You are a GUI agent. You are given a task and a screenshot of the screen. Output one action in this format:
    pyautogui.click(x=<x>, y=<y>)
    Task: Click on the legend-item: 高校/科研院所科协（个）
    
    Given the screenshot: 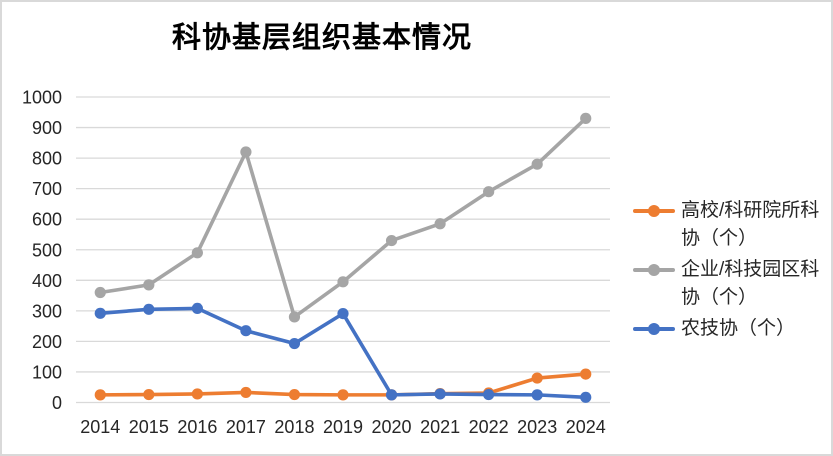 What is the action you would take?
    pyautogui.click(x=732, y=225)
    